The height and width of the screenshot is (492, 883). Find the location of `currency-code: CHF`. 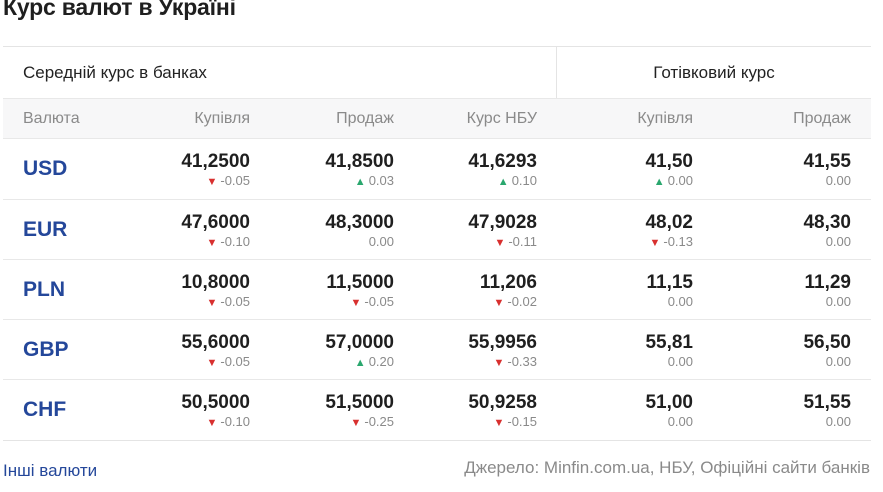

currency-code: CHF is located at coordinates (45, 409).